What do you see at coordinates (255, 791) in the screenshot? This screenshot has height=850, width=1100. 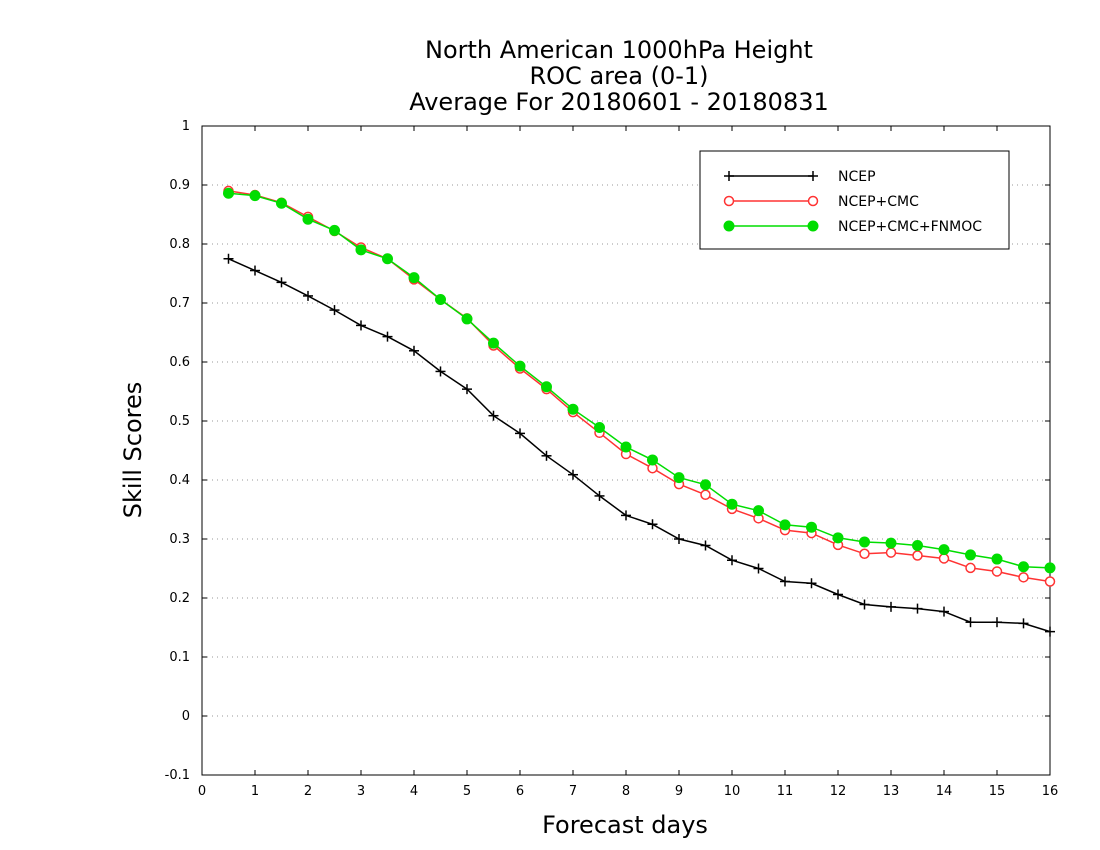 I see `x-tick-label: 1` at bounding box center [255, 791].